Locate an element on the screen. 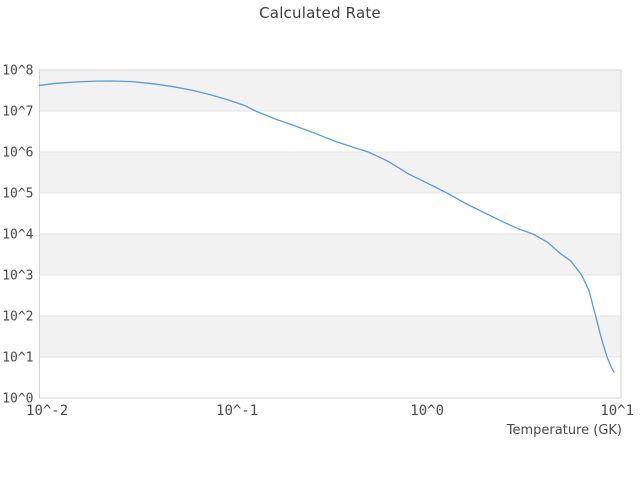 This screenshot has height=480, width=640. y-tick-label: 10^2 is located at coordinates (17, 317).